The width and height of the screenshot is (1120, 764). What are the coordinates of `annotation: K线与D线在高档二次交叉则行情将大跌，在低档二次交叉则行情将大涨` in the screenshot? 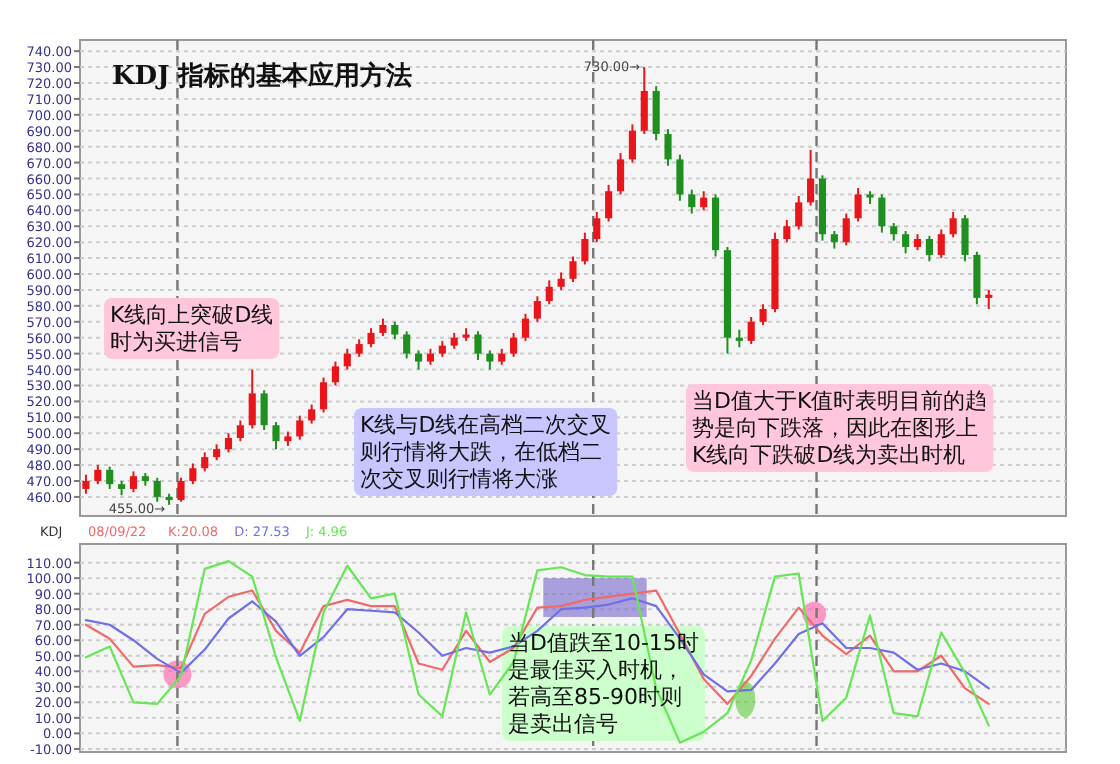 It's located at (486, 452).